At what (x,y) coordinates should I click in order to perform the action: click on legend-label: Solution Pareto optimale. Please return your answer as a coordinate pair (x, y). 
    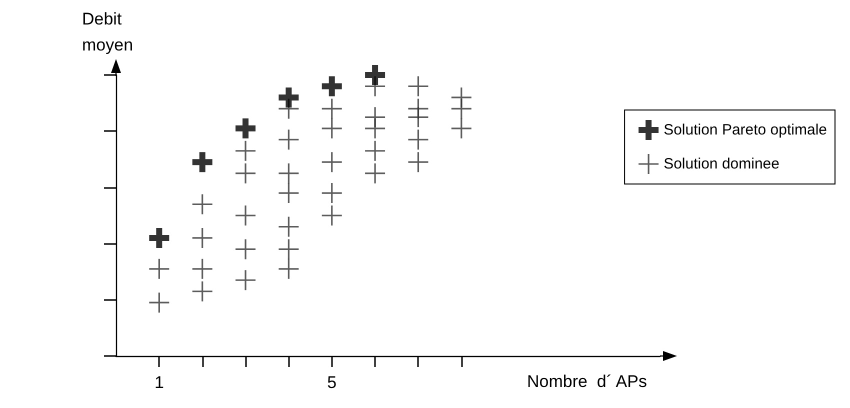
    Looking at the image, I should click on (746, 130).